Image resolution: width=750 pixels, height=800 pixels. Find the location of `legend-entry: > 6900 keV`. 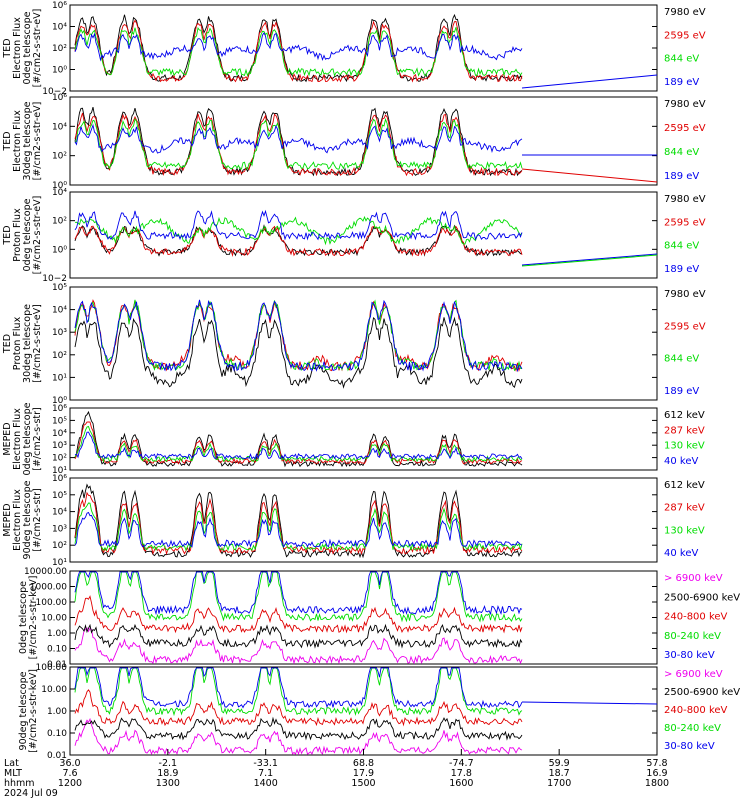

legend-entry: > 6900 keV is located at coordinates (693, 674).